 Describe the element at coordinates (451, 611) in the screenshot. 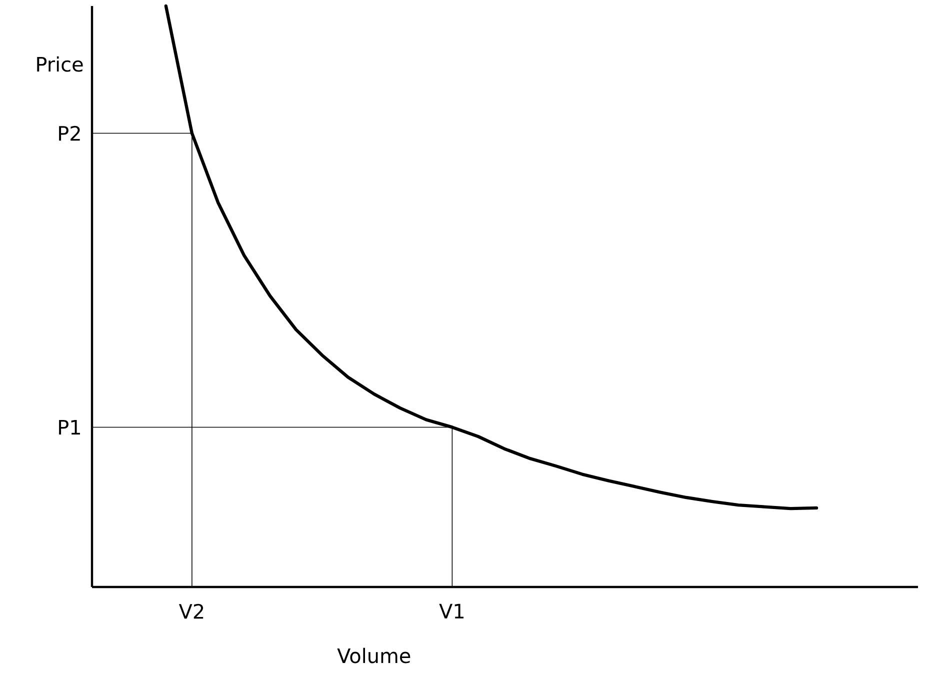

I see `x-tick-label: V1` at that location.